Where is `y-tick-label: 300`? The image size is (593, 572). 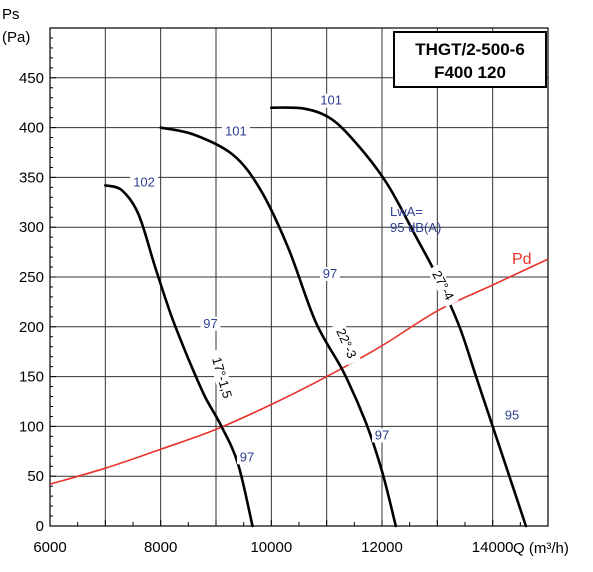
y-tick-label: 300 is located at coordinates (31, 227).